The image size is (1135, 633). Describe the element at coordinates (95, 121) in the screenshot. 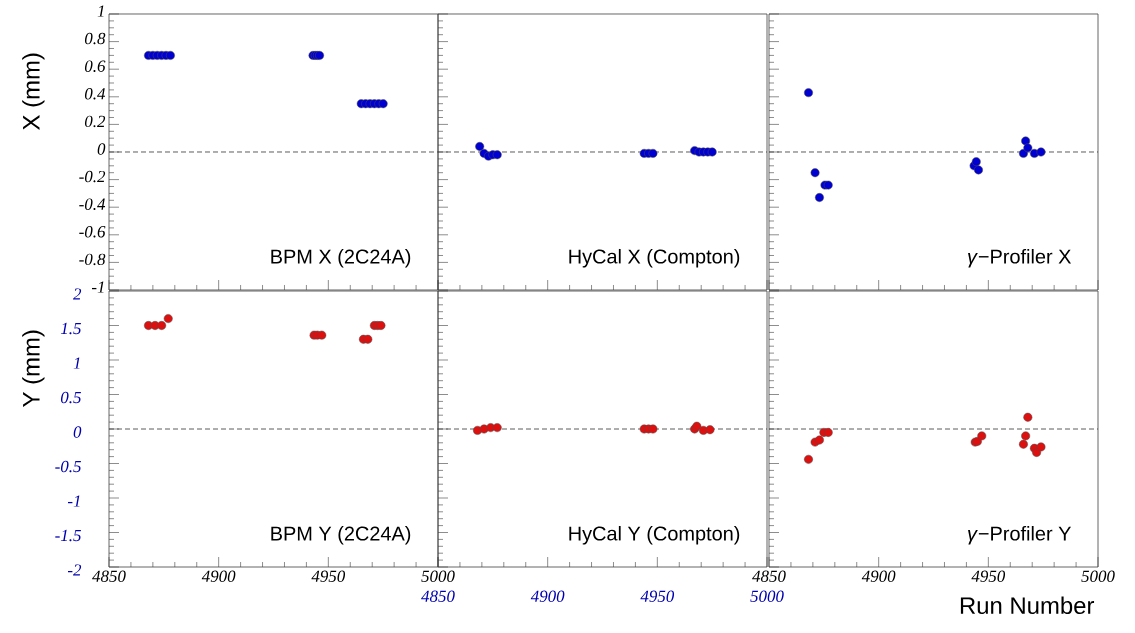

I see `y-tick-label: 0.2` at that location.